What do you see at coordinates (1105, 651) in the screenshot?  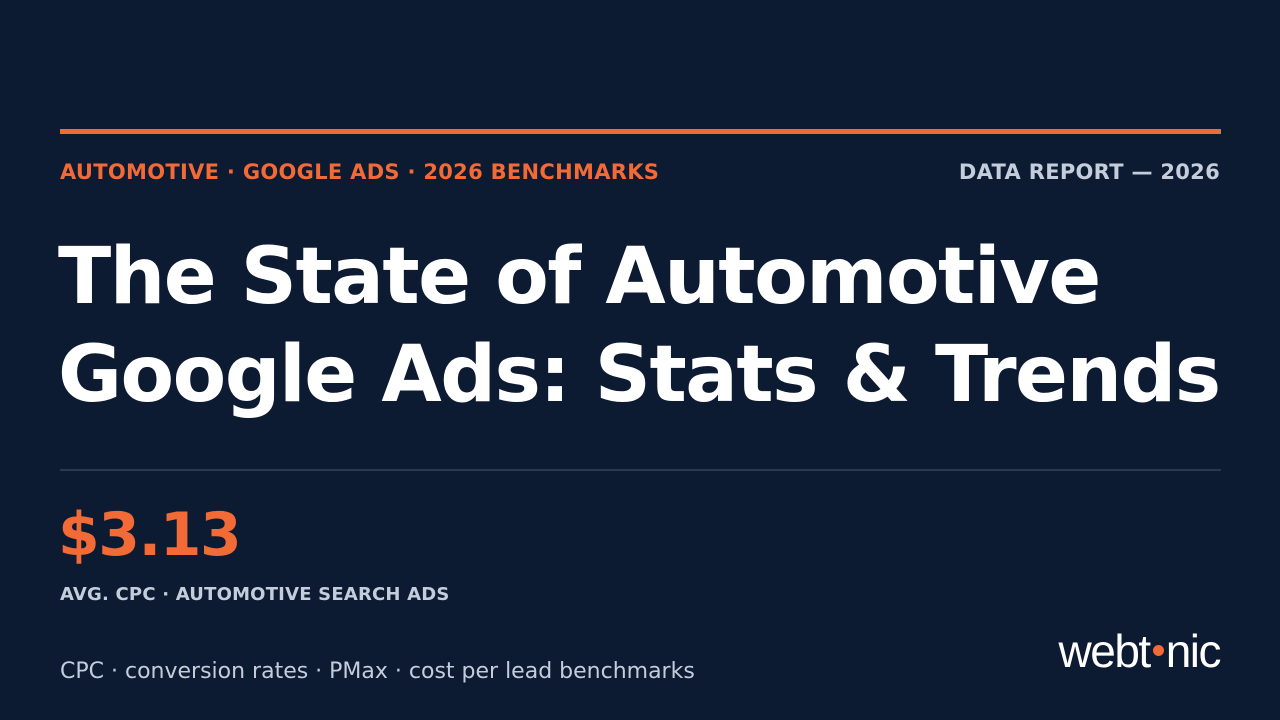 I see `logo-text-start: webt` at bounding box center [1105, 651].